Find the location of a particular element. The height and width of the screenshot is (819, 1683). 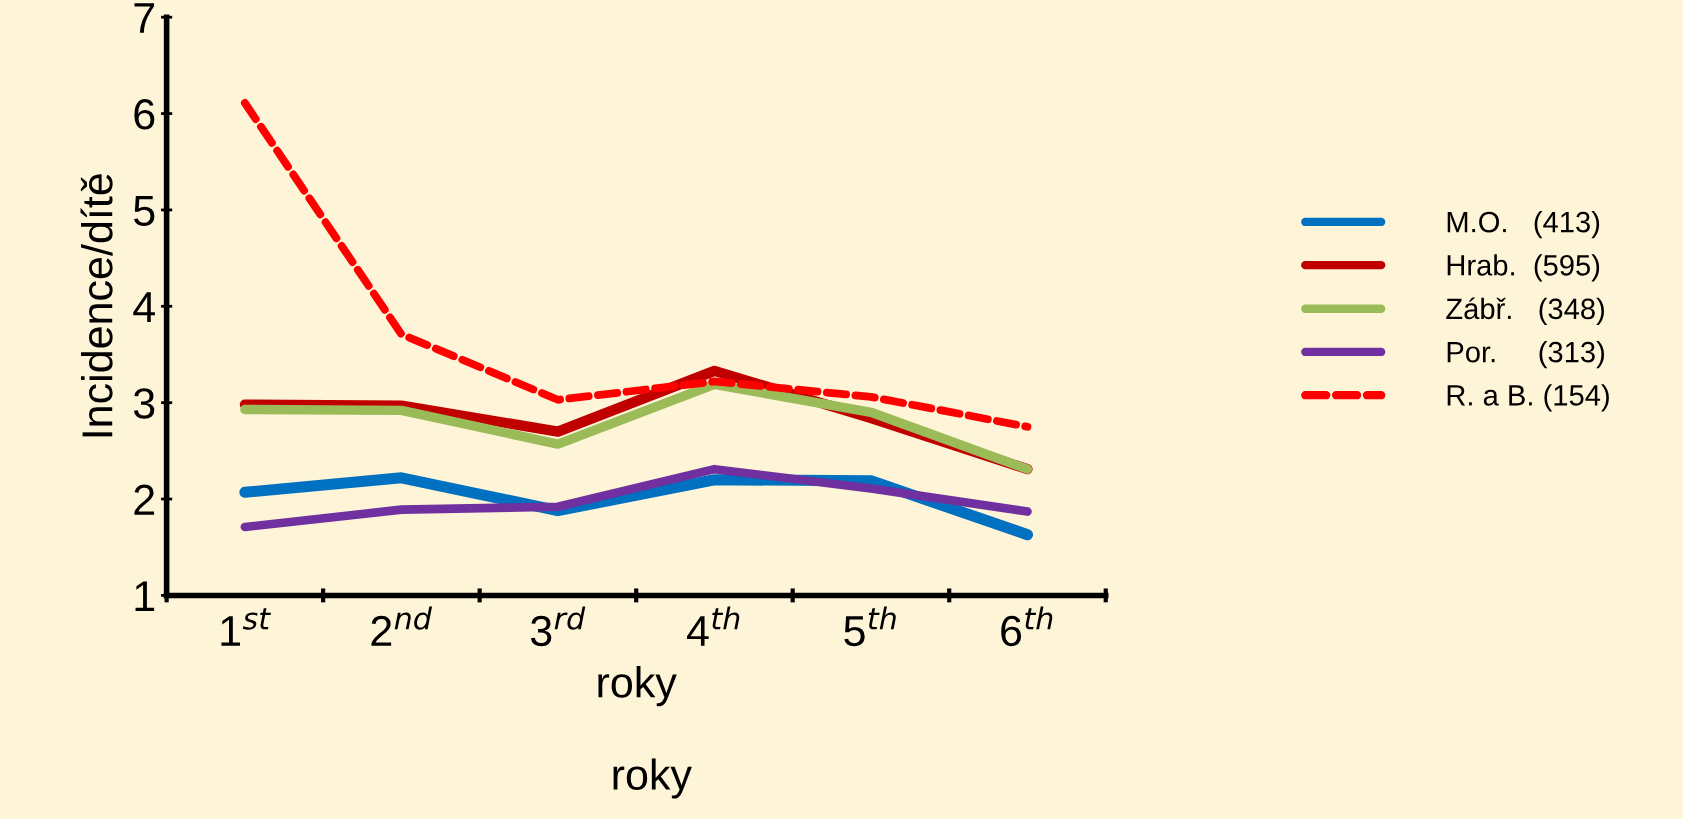

x-tick-label: 2$^{nd}$ is located at coordinates (402, 626).